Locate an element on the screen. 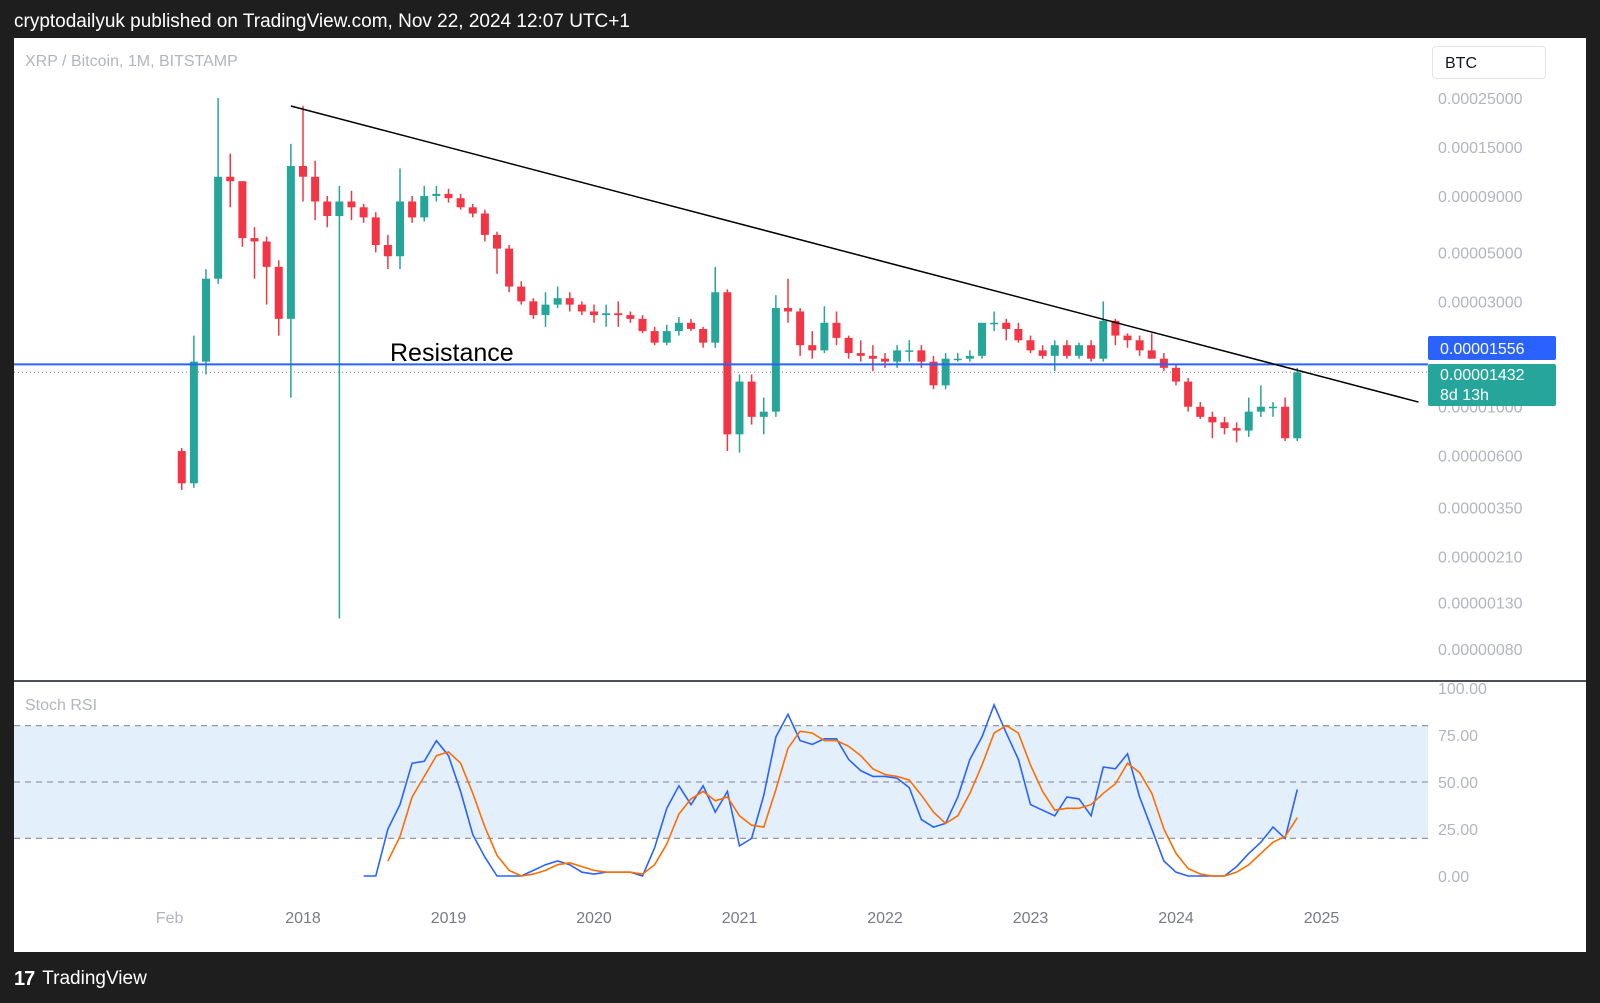 The height and width of the screenshot is (1003, 1600). price-tick-label: 0.00000350 is located at coordinates (1480, 508).